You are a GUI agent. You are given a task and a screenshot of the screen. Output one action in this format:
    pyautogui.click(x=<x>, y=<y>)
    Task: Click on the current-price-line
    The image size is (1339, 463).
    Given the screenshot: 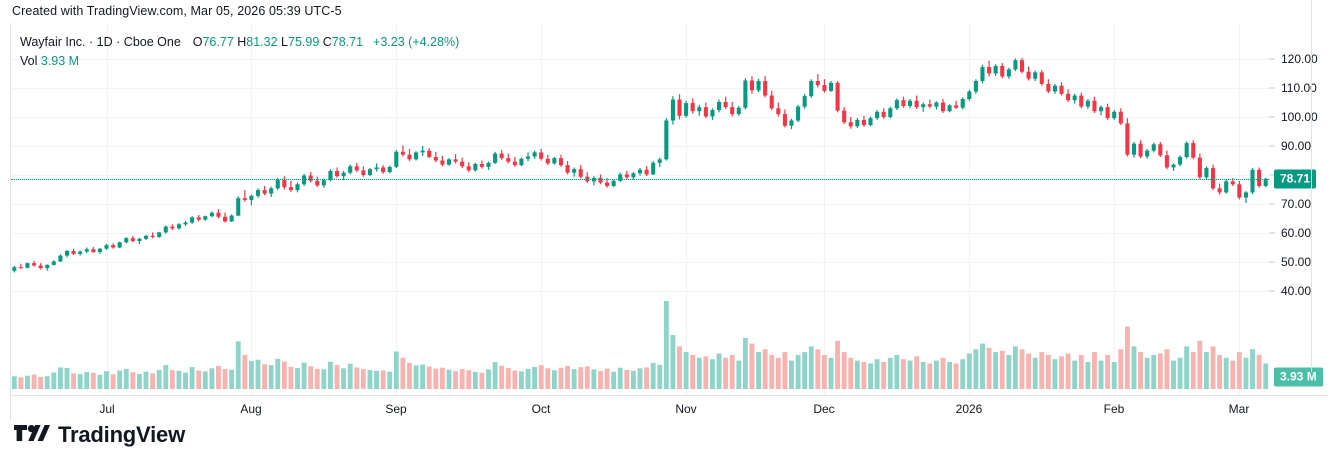 What is the action you would take?
    pyautogui.click(x=640, y=179)
    